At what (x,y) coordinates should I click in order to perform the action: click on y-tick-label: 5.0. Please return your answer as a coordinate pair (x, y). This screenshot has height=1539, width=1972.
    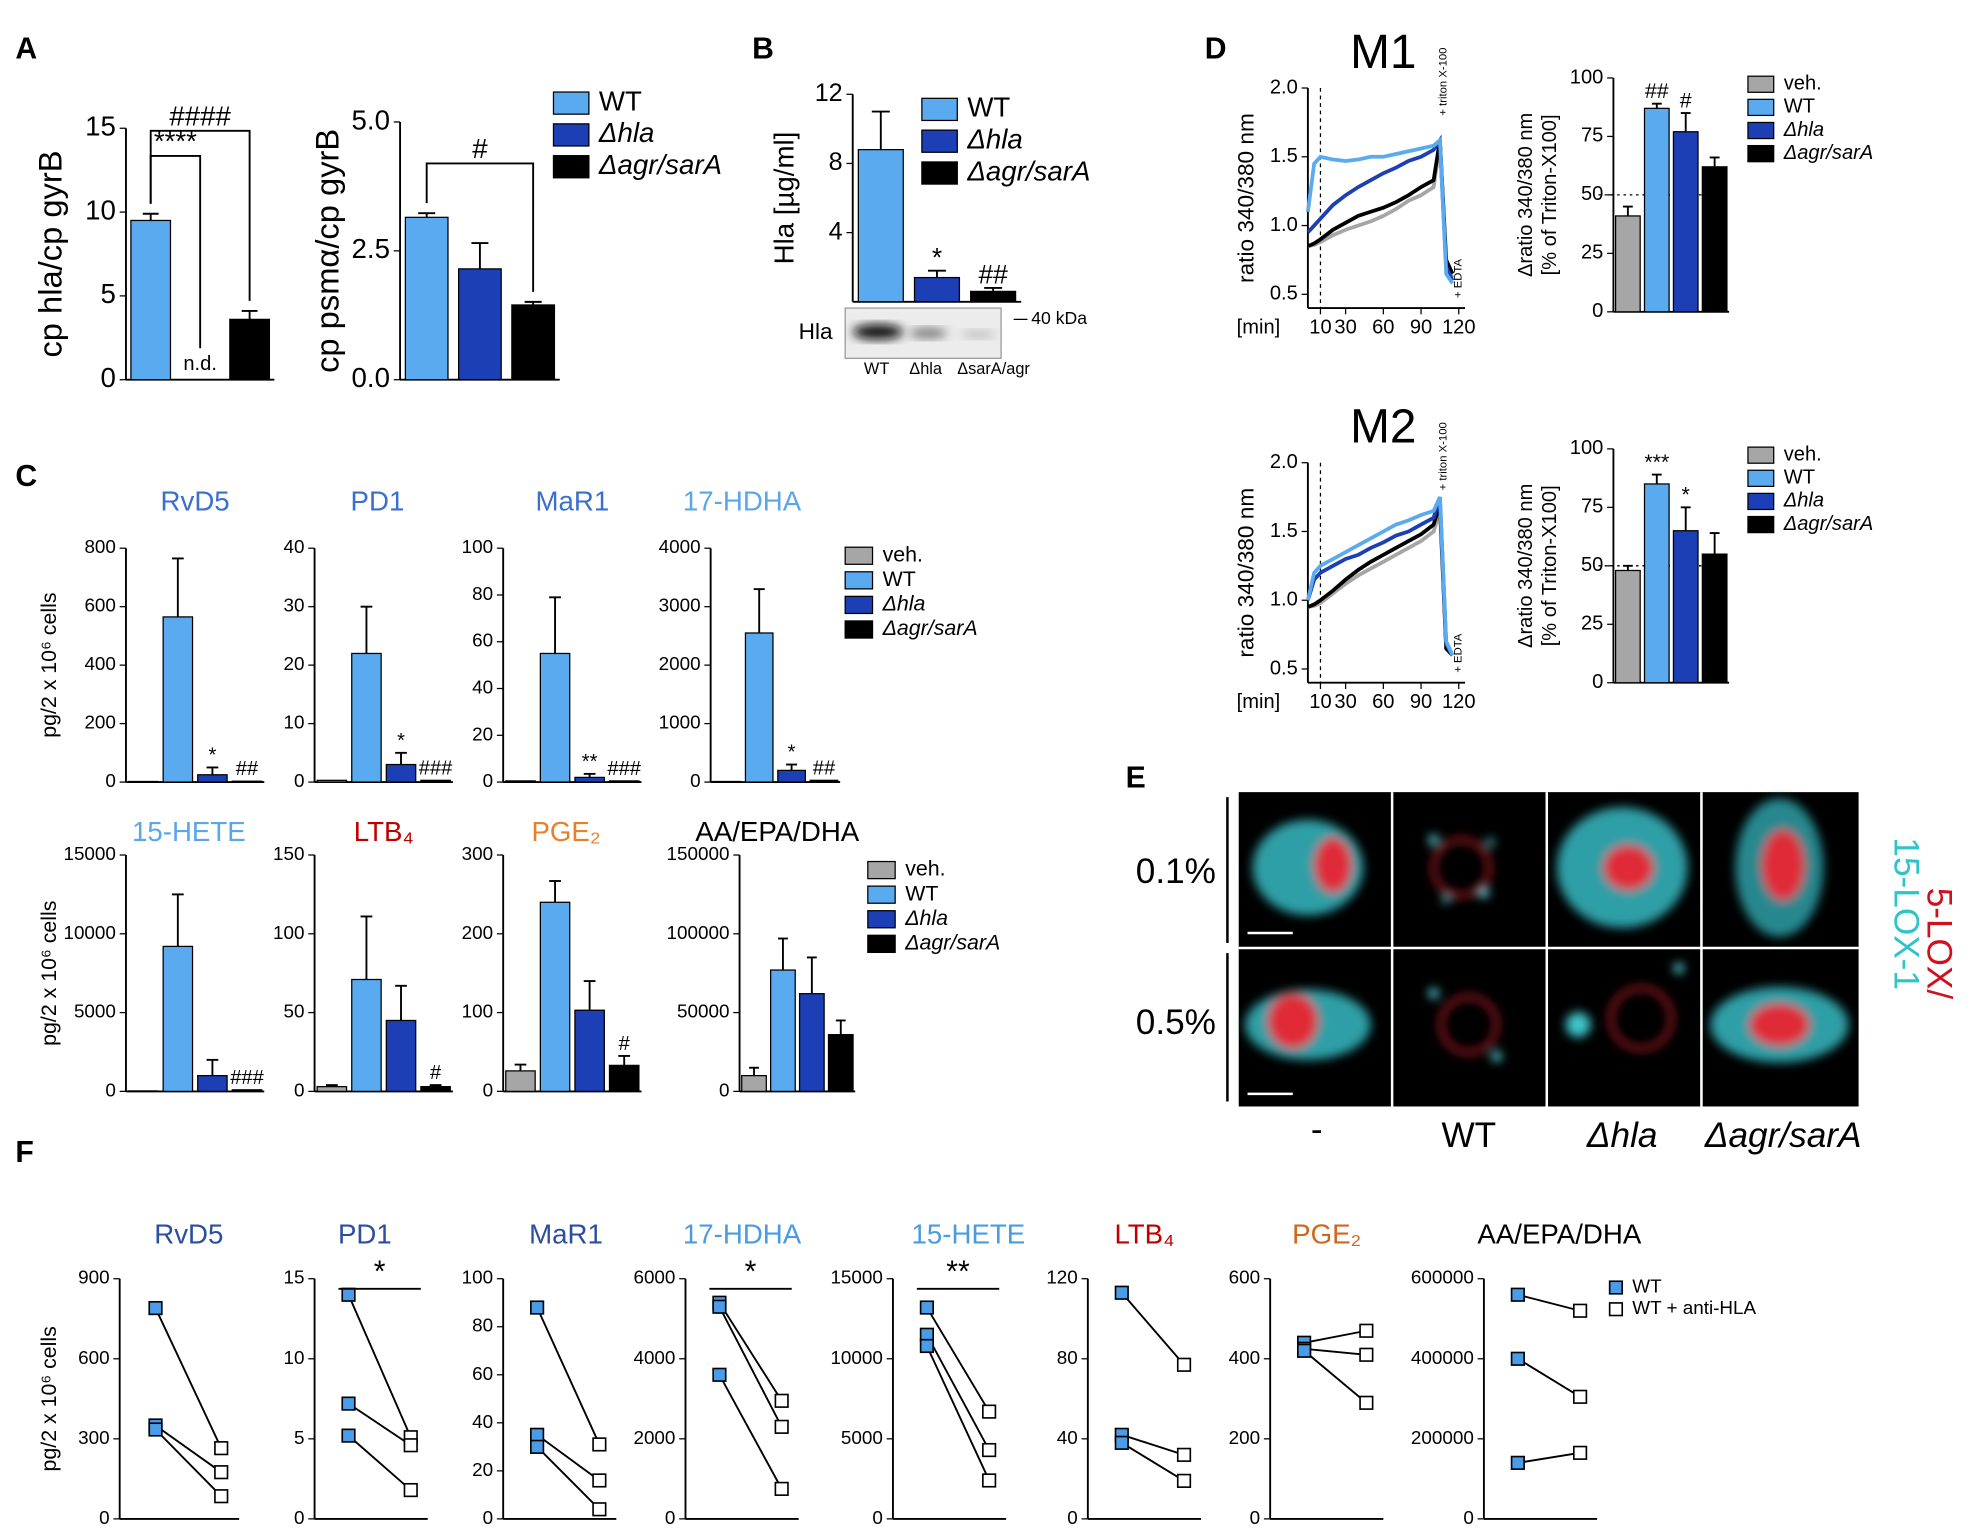
    Looking at the image, I should click on (371, 119).